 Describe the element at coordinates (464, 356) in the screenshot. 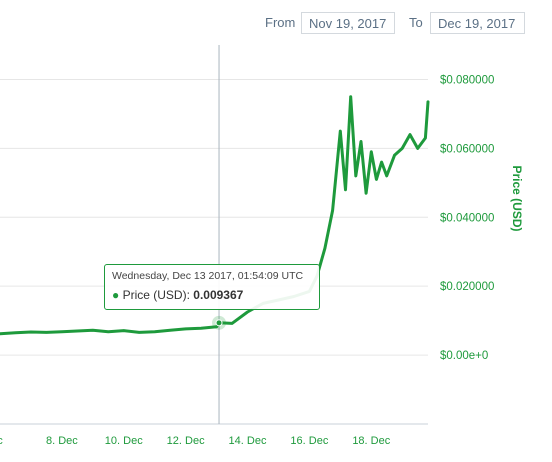

I see `y-tick-label: $0.00e+0` at that location.